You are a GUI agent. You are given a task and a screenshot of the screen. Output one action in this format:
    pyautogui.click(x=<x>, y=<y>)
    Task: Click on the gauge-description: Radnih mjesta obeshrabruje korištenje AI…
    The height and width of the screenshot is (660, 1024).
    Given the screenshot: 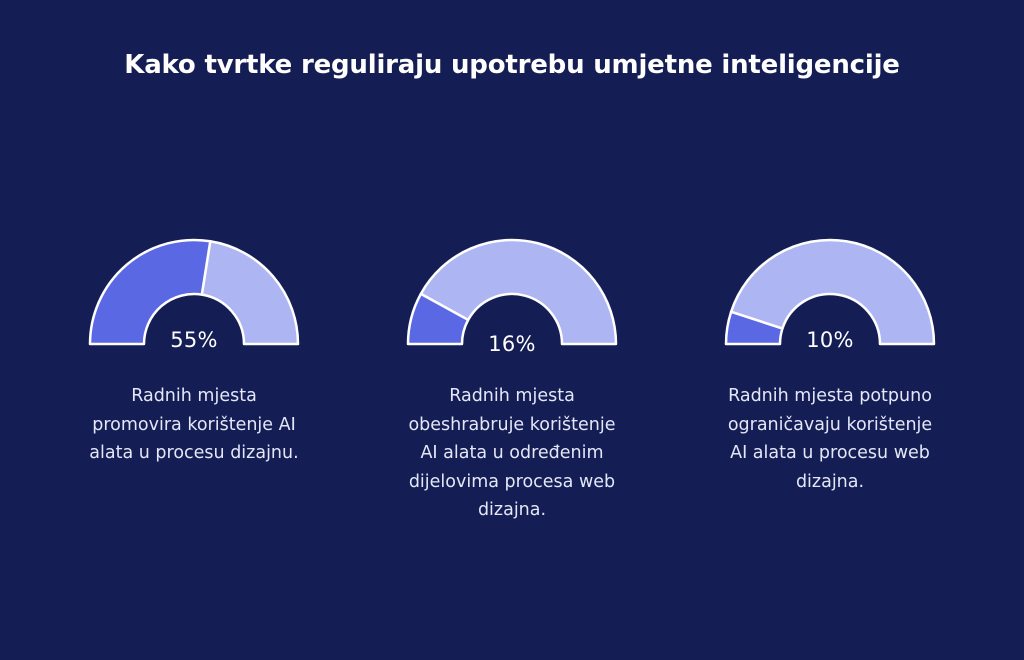 What is the action you would take?
    pyautogui.click(x=512, y=453)
    